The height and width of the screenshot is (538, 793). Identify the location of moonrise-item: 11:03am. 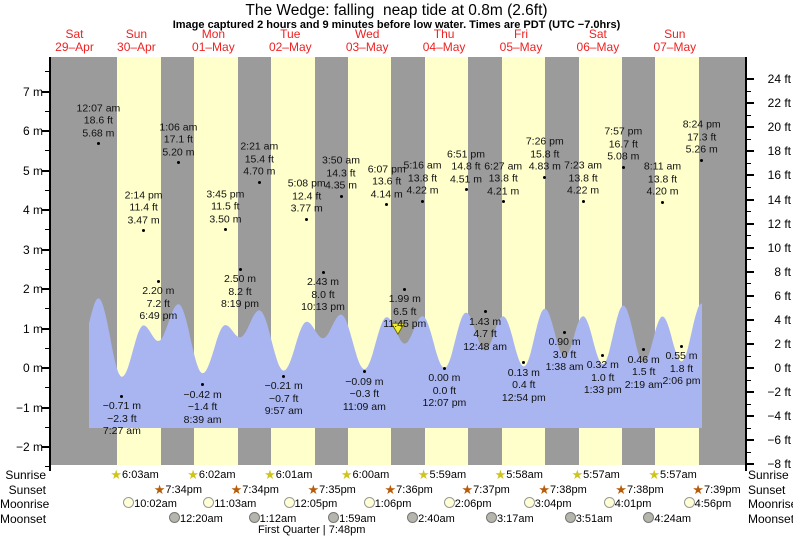
(229, 504).